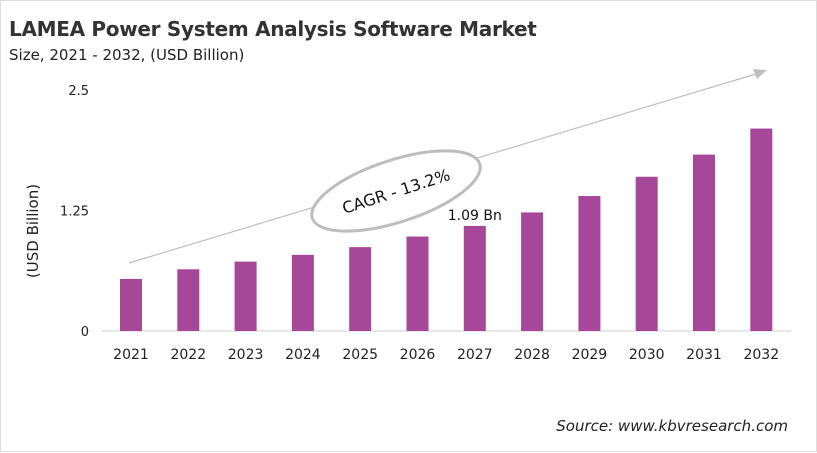  Describe the element at coordinates (474, 278) in the screenshot. I see `bar-2027` at that location.